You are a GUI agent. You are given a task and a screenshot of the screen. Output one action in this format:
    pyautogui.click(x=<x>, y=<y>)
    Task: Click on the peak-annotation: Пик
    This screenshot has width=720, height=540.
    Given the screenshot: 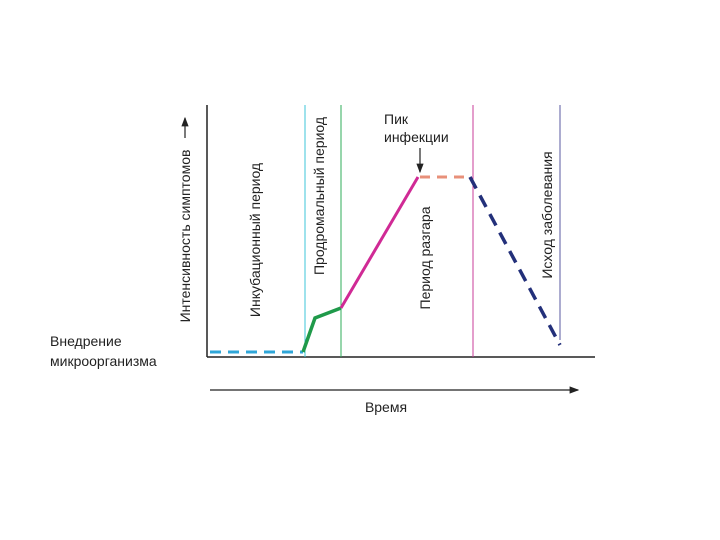 What is the action you would take?
    pyautogui.click(x=396, y=119)
    